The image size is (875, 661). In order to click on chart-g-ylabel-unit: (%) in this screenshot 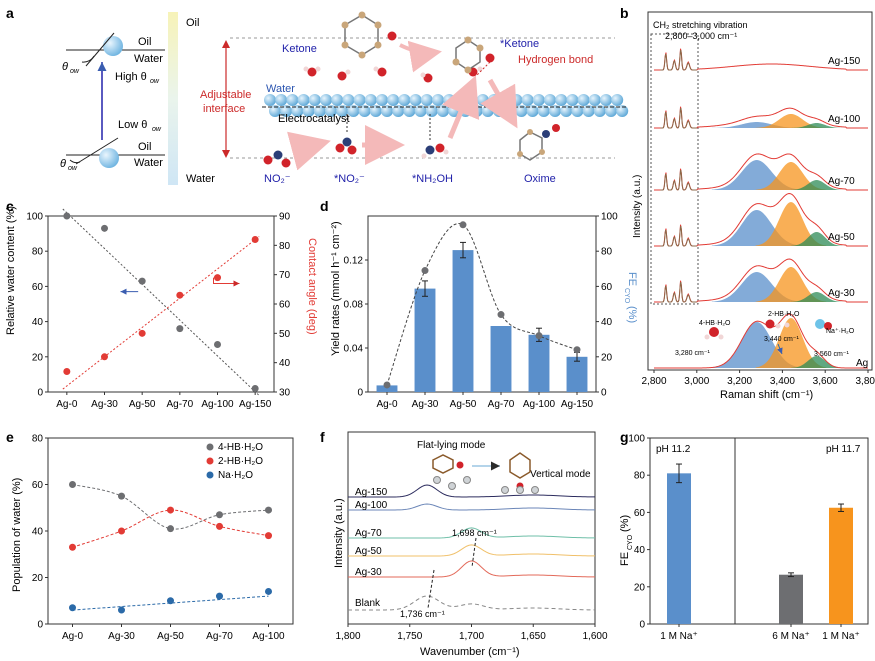, I will do `click(625, 523)`.